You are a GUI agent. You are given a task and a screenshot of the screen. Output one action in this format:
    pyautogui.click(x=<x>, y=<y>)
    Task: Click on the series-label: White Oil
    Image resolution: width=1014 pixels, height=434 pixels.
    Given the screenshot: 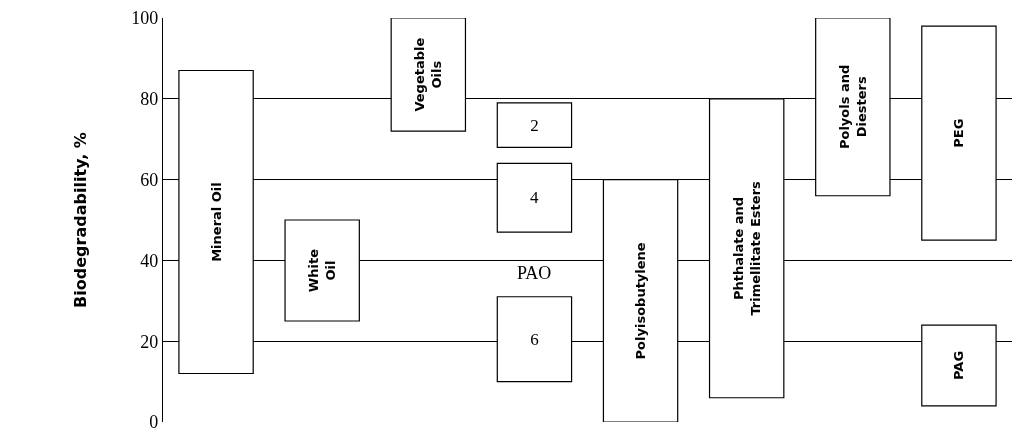 What is the action you would take?
    pyautogui.click(x=322, y=270)
    